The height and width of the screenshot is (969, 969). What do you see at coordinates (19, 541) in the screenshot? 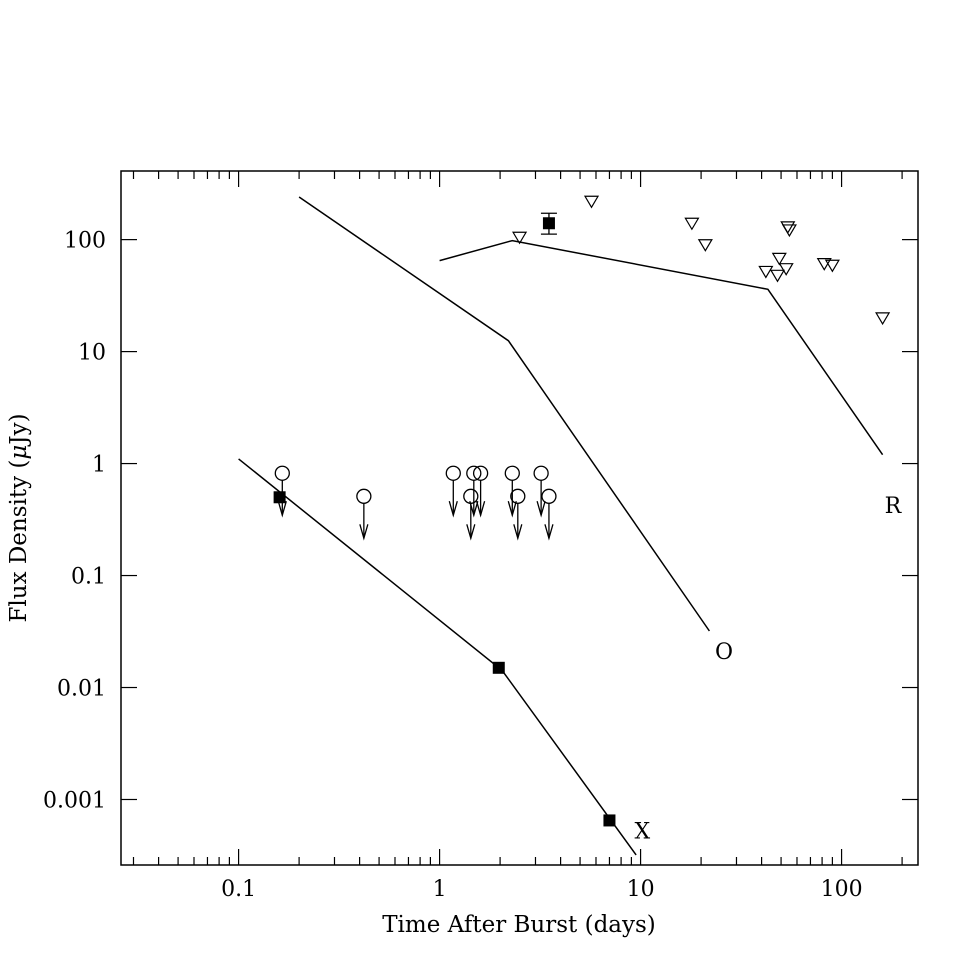
I see `y-axis-title-prefix: Flux Density (` at bounding box center [19, 541].